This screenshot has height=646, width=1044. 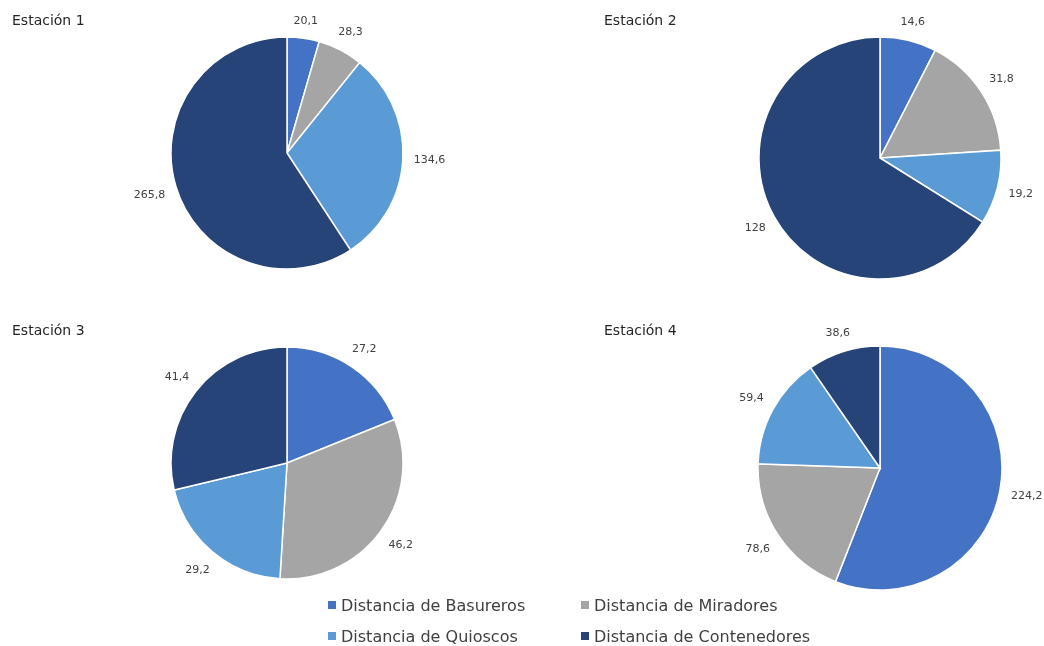 I want to click on chart-title: Estación 2, so click(x=640, y=20).